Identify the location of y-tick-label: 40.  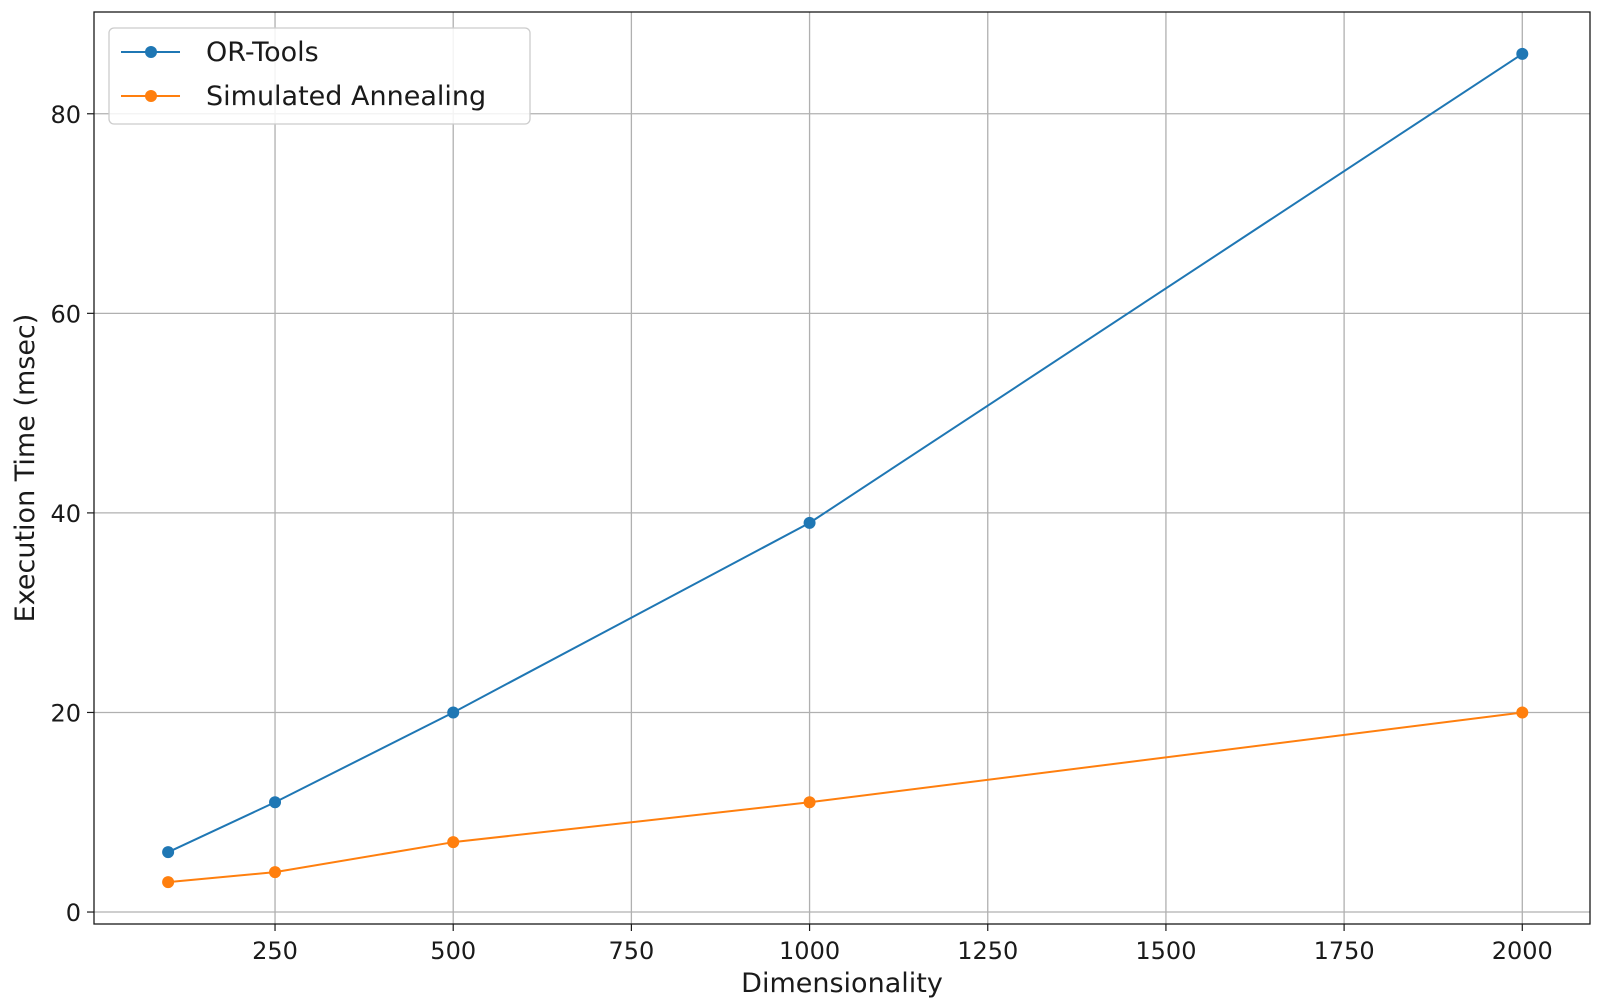
(65, 514).